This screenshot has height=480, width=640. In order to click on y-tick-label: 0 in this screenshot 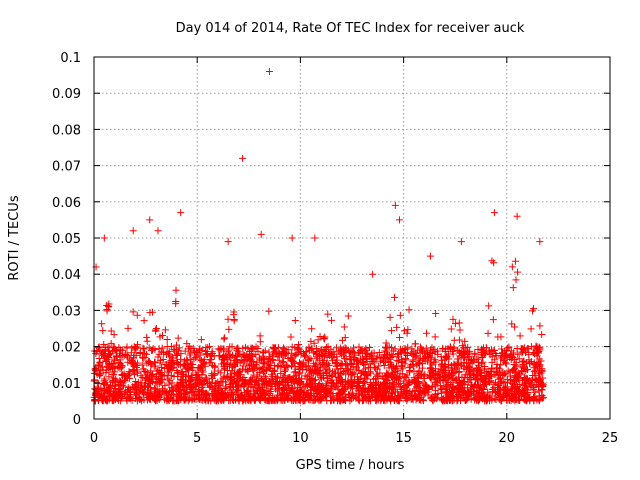, I will do `click(77, 420)`.